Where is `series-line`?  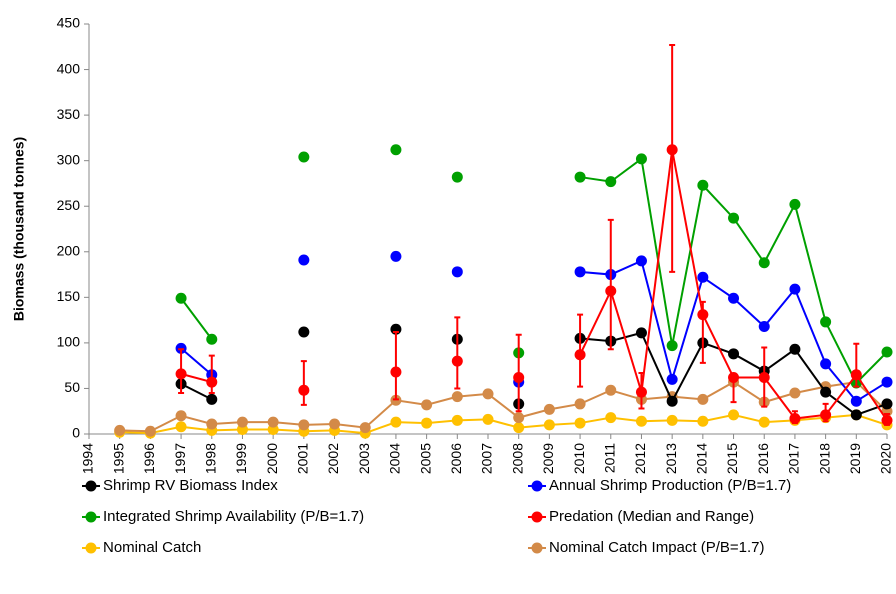 series-line is located at coordinates (534, 373).